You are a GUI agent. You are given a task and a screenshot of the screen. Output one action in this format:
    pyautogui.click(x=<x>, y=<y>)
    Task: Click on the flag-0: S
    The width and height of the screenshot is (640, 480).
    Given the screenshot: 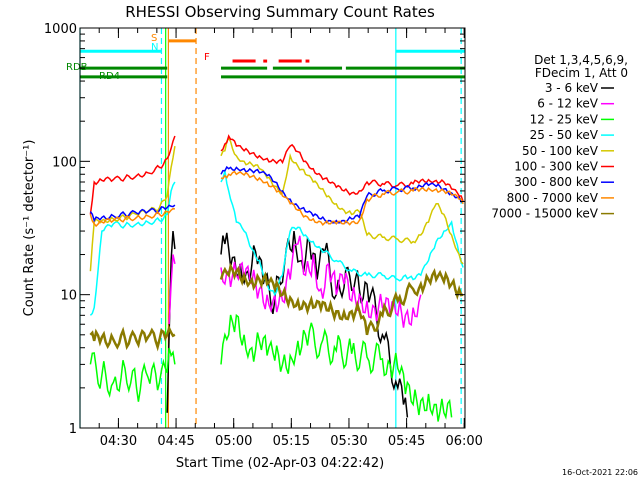 What is the action you would take?
    pyautogui.click(x=154, y=38)
    